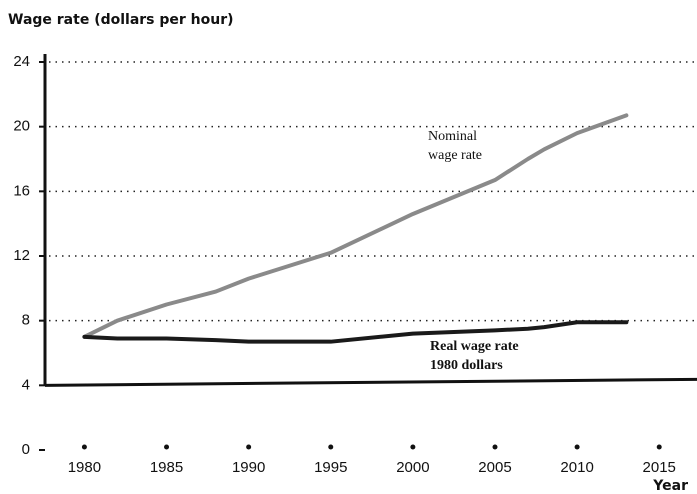 This screenshot has height=494, width=697. Describe the element at coordinates (21, 61) in the screenshot. I see `y-tick-label: 24` at that location.